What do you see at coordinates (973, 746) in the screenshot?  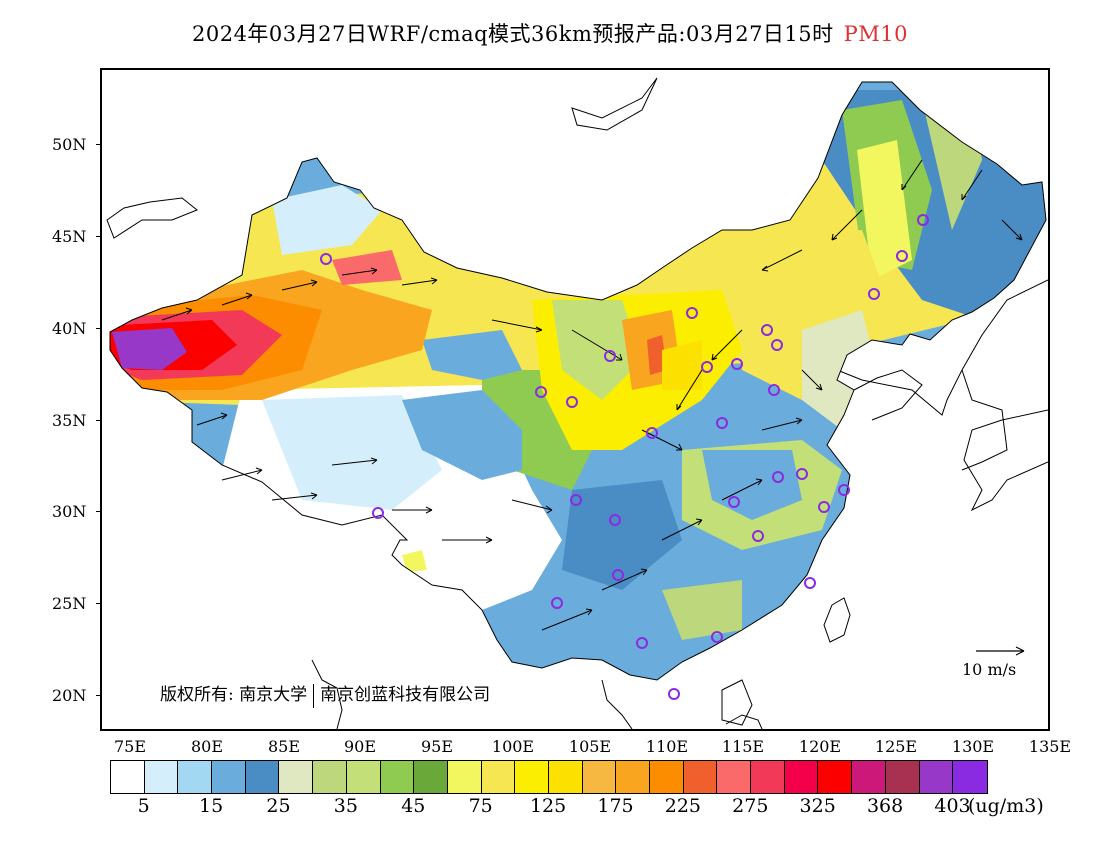 I see `lon-label: 130E` at bounding box center [973, 746].